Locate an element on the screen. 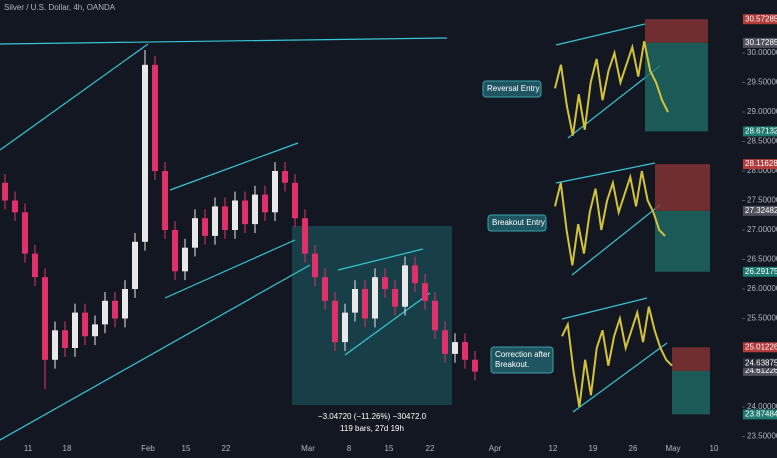 This screenshot has height=458, width=777. x-tick-label: 11 is located at coordinates (28, 448).